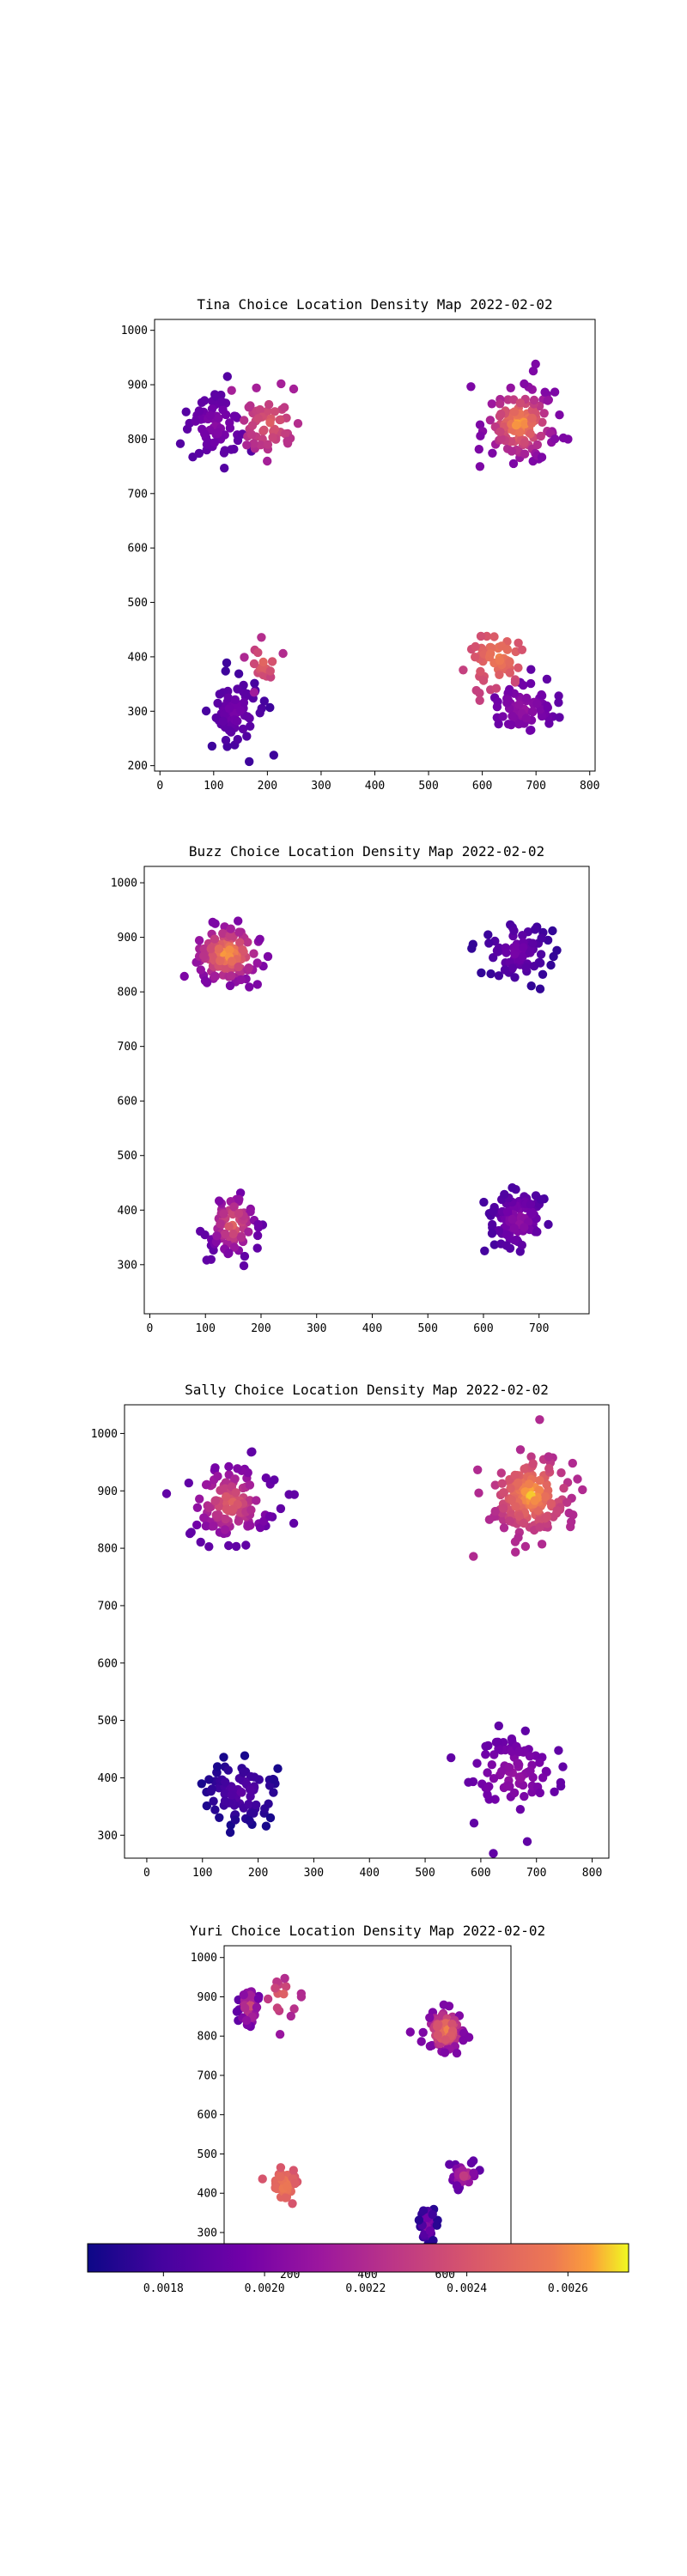 The width and height of the screenshot is (687, 2576). Describe the element at coordinates (108, 1550) in the screenshot. I see `y-tick-label: 800` at that location.